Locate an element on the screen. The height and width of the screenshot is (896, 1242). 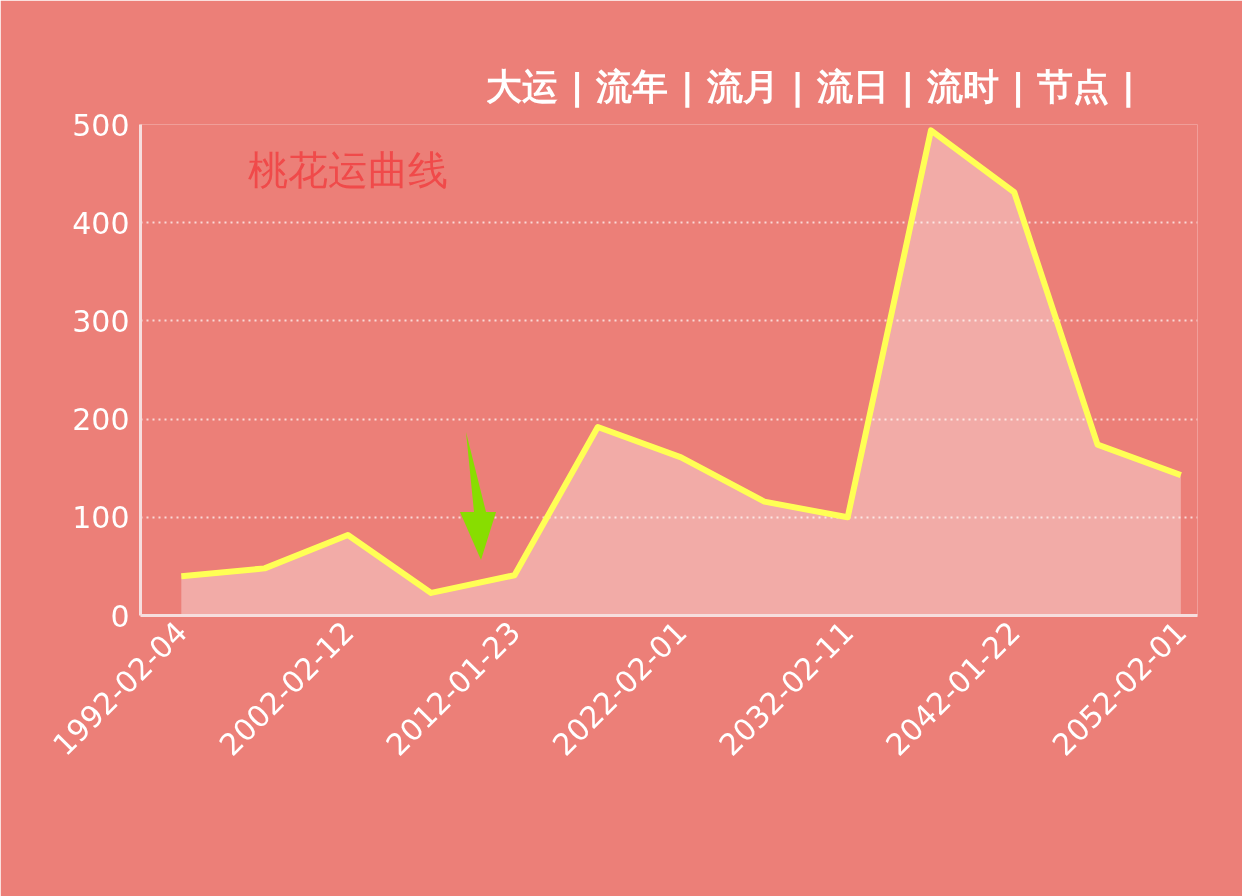
y-tick-label: 500 is located at coordinates (101, 125).